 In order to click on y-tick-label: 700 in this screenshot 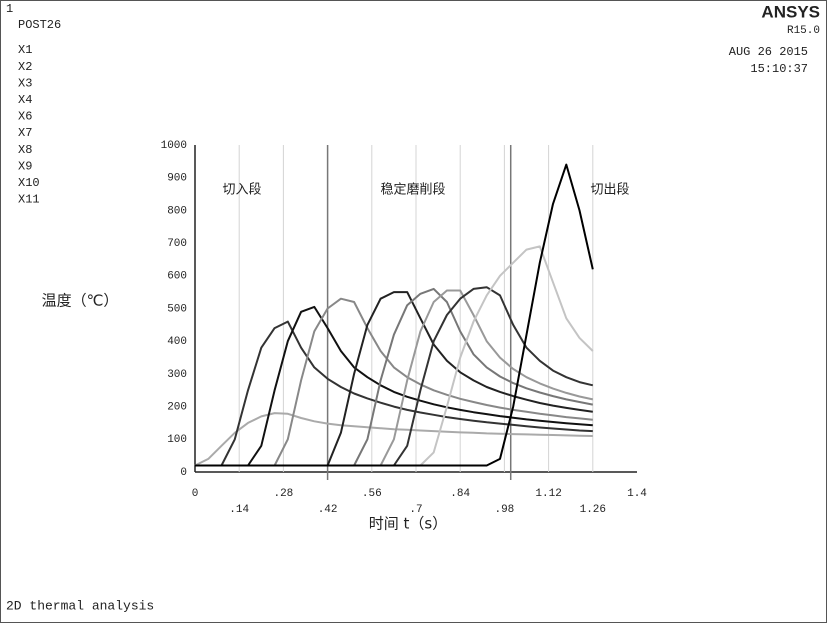, I will do `click(177, 244)`.